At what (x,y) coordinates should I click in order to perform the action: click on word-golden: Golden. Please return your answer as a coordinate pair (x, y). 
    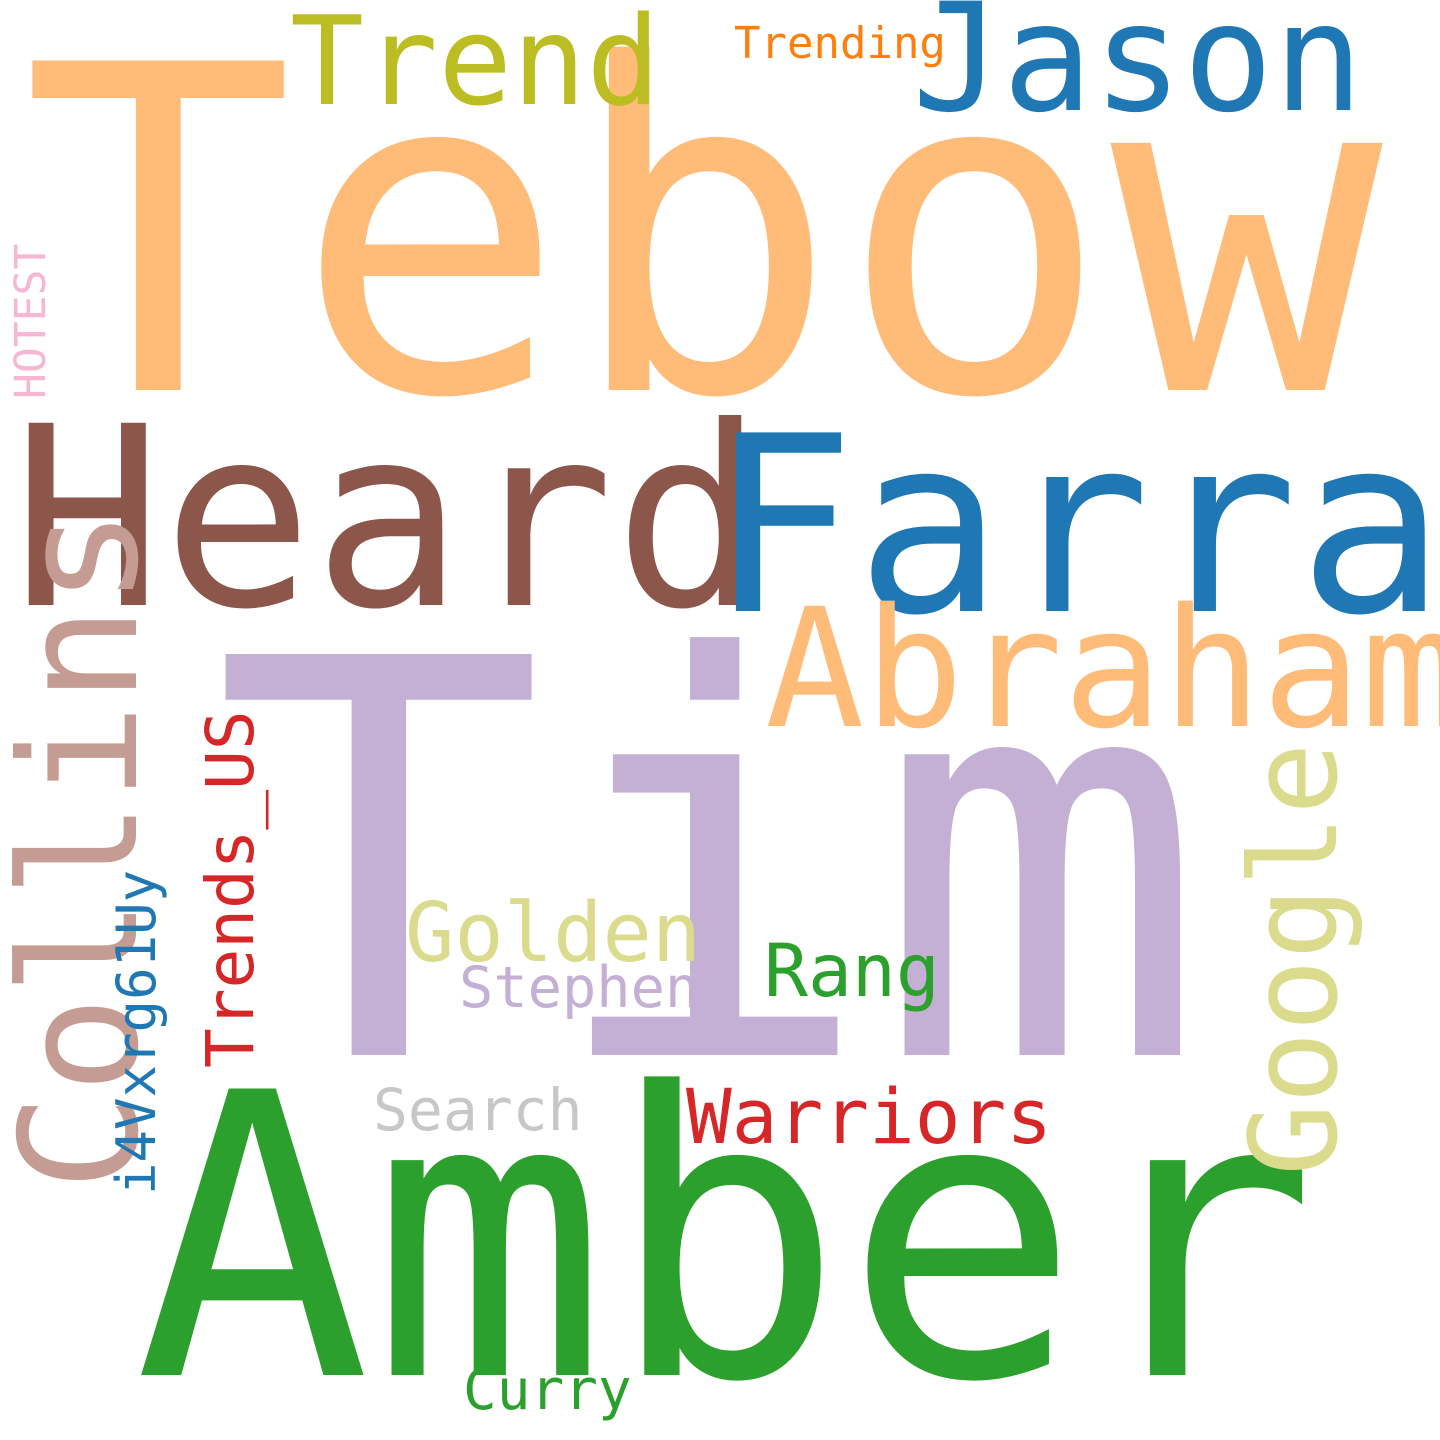
    Looking at the image, I should click on (553, 933).